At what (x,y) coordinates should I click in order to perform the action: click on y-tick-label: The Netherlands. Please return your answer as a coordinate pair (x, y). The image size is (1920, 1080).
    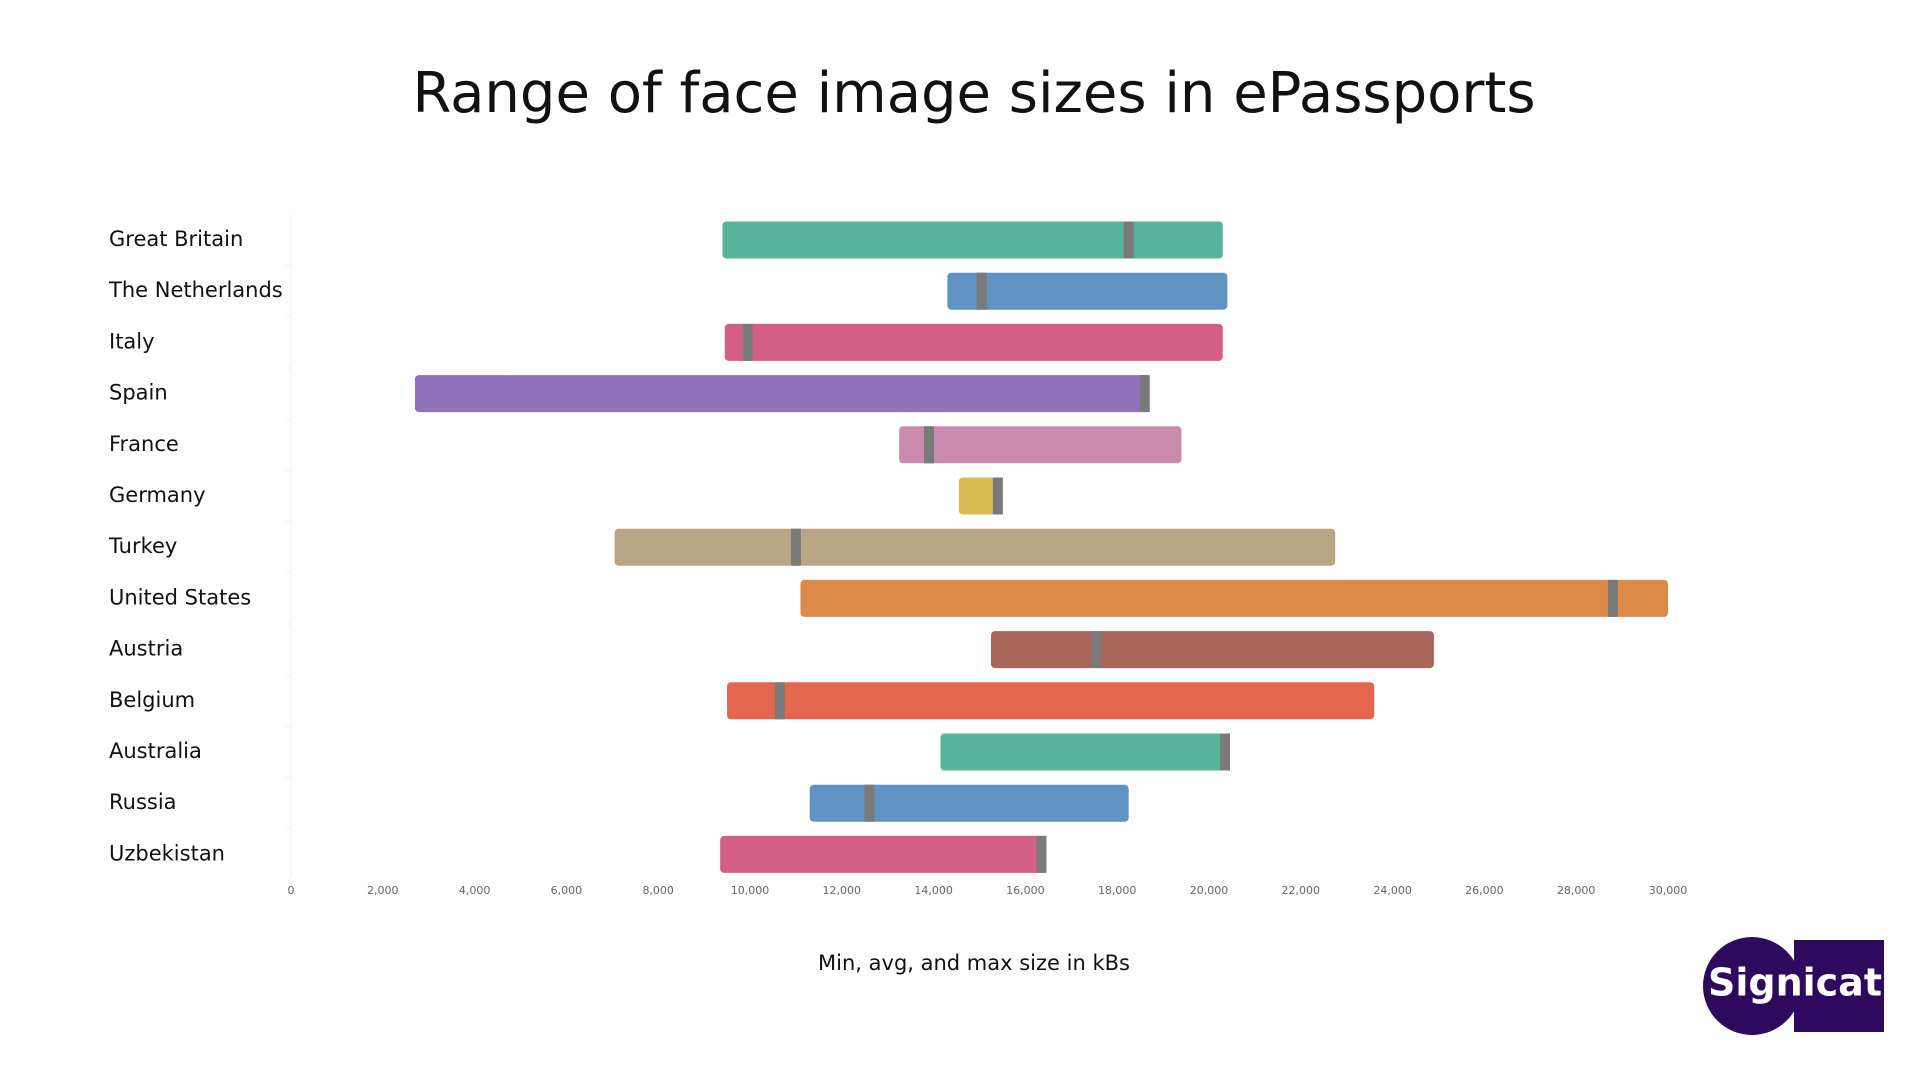
    Looking at the image, I should click on (195, 290).